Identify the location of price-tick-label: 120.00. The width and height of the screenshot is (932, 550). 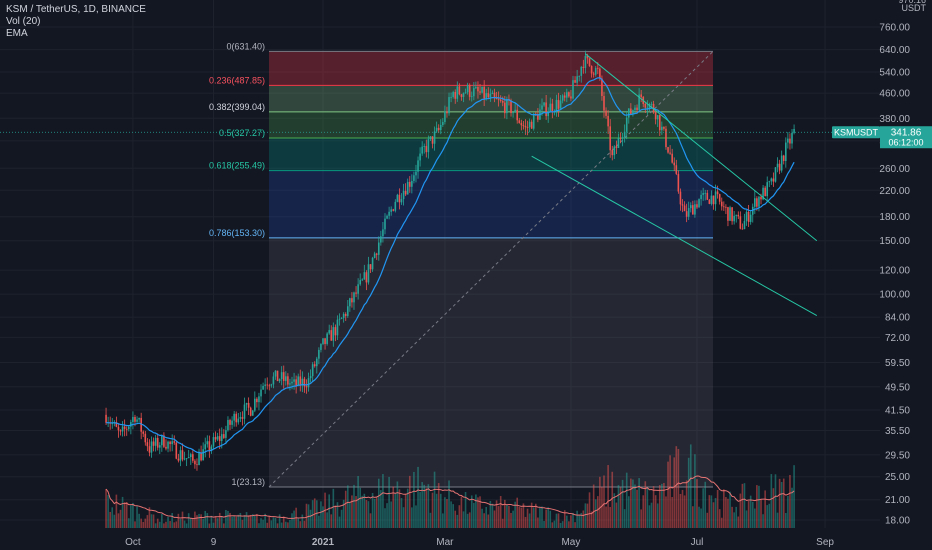
(894, 271).